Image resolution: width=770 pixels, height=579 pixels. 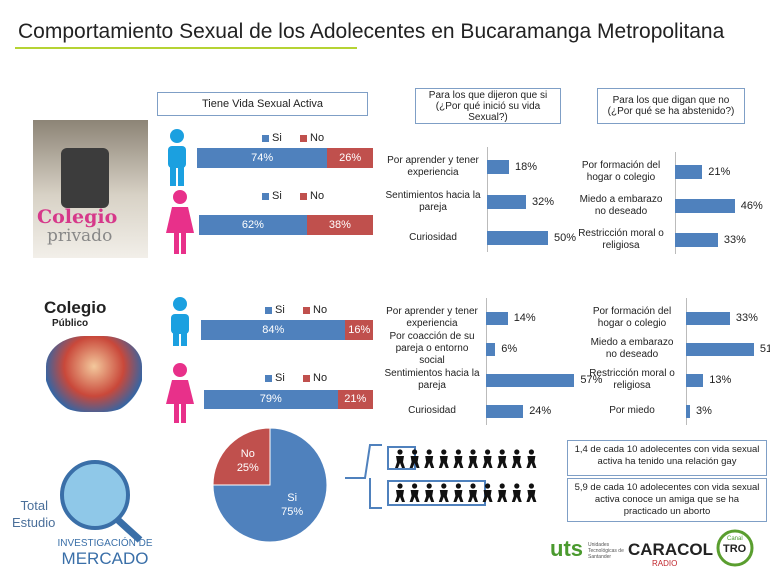 I want to click on category-text: Sentimientos hacia la pareja, so click(x=433, y=201).